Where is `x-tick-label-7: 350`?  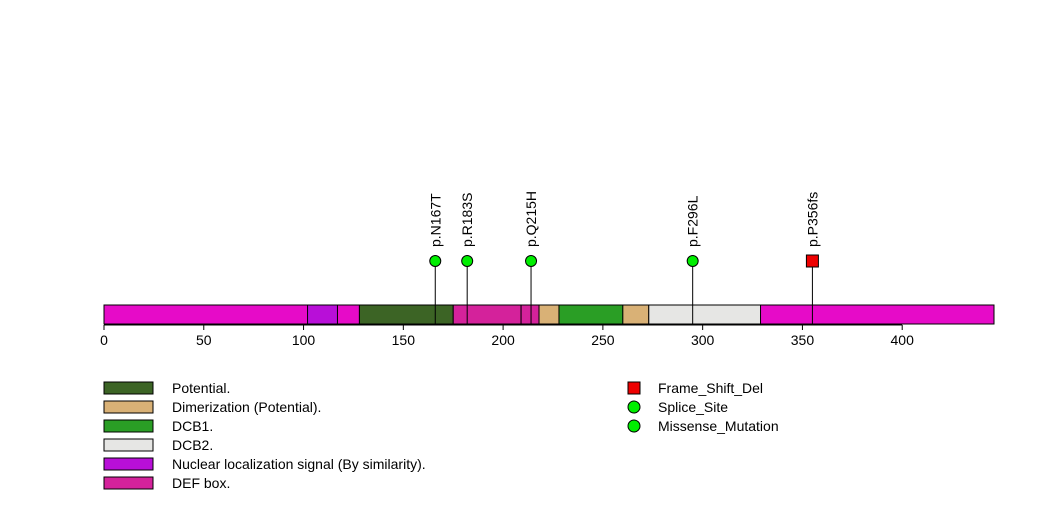 x-tick-label-7: 350 is located at coordinates (803, 340).